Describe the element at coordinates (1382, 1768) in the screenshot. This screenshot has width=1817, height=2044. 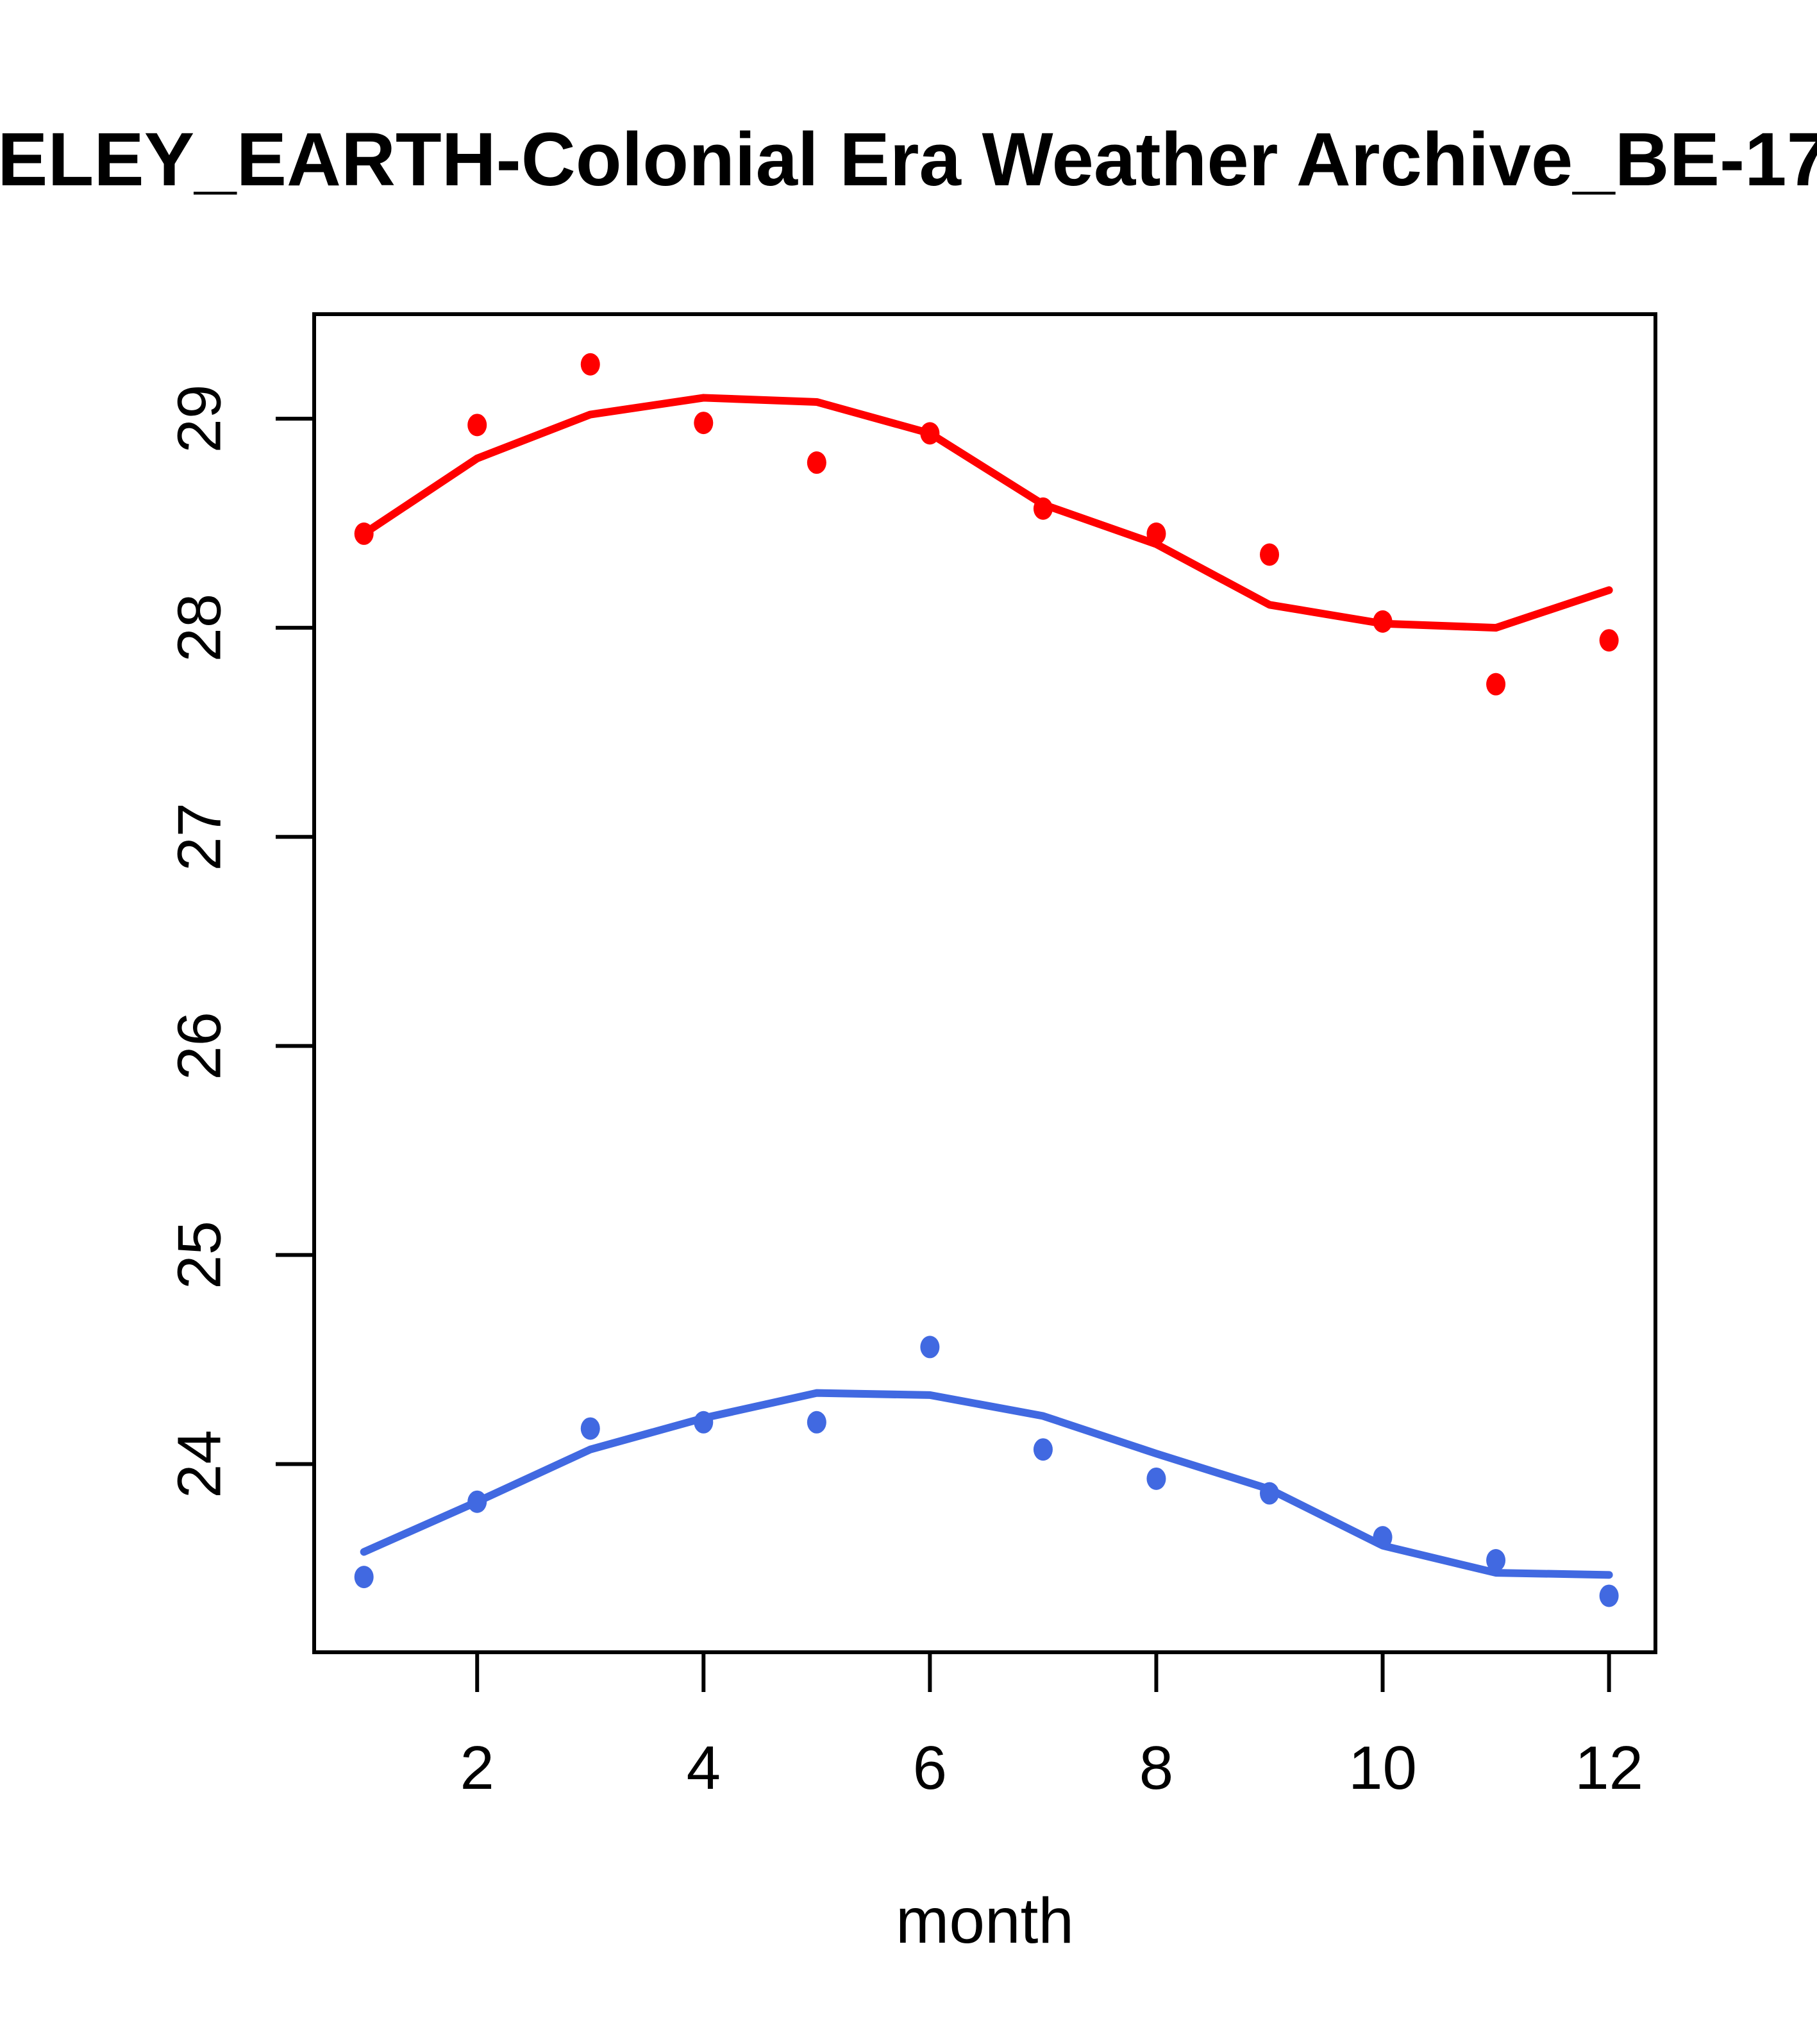
I see `x-tick-label: 10` at that location.